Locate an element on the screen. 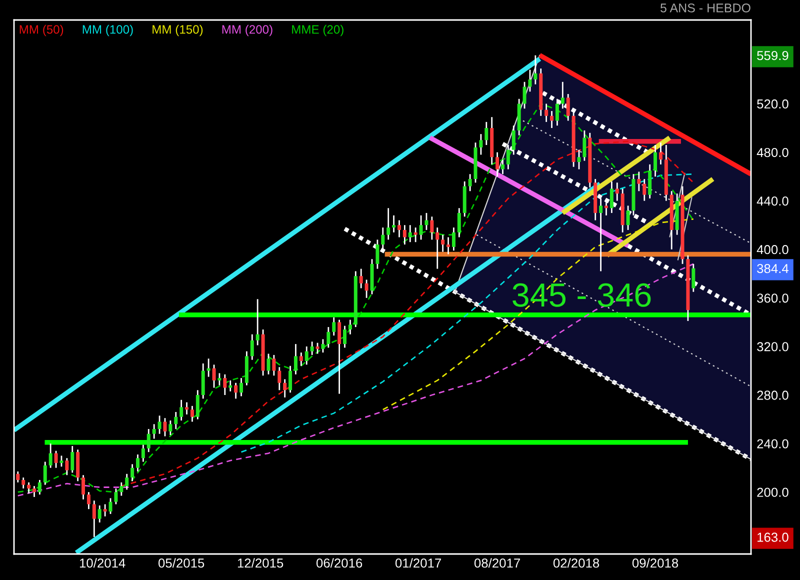 This screenshot has height=580, width=800. chart-title: 5 ANS - HEBDO is located at coordinates (705, 8).